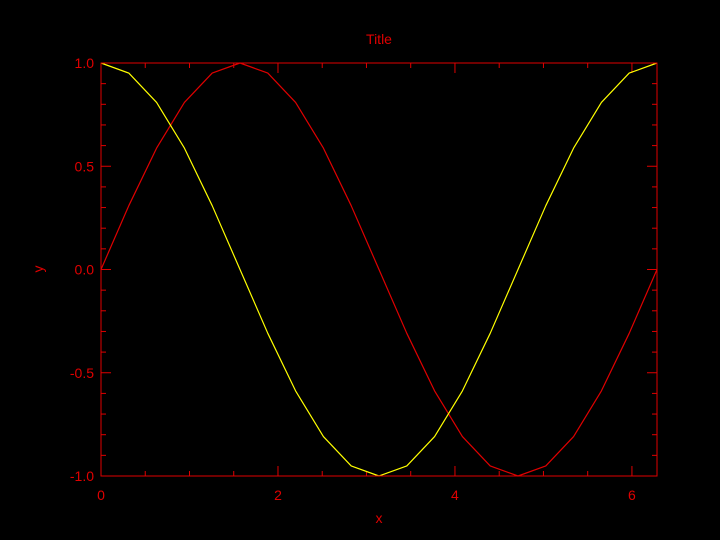 The width and height of the screenshot is (720, 540). What do you see at coordinates (379, 518) in the screenshot?
I see `x-axis-label: x` at bounding box center [379, 518].